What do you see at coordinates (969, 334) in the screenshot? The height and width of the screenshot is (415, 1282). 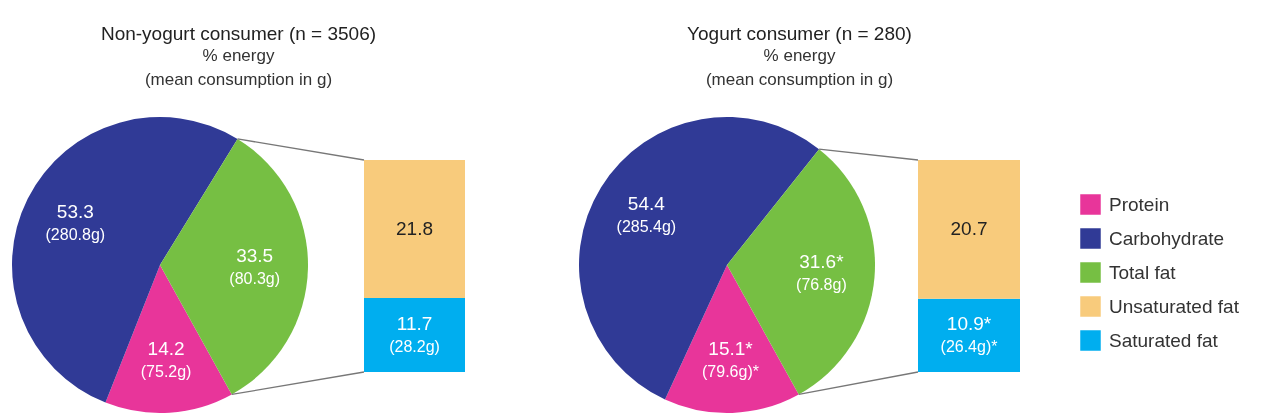 I see `data-label: 10.9* (26.4g)*` at bounding box center [969, 334].